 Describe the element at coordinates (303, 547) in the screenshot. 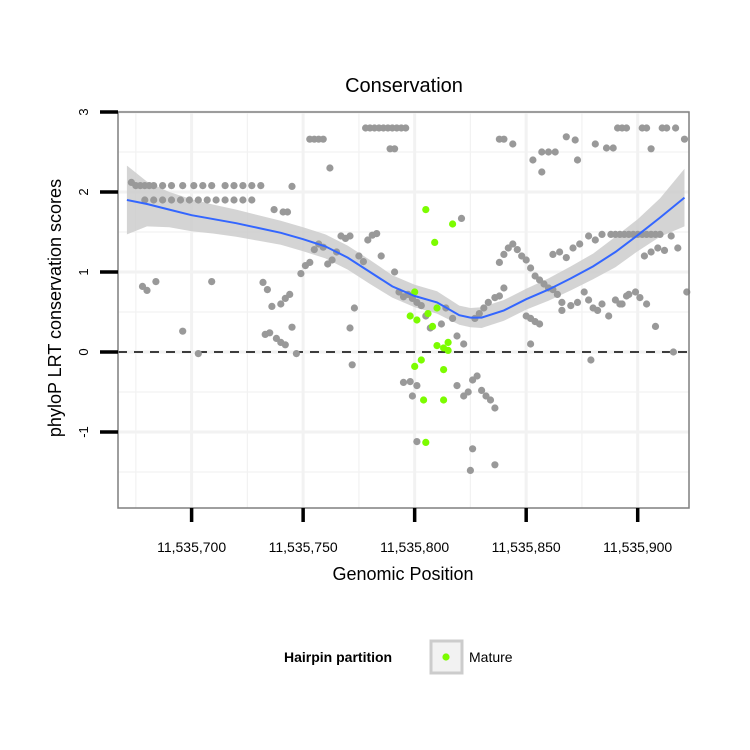

I see `x-tick-label: 11,535,750` at that location.